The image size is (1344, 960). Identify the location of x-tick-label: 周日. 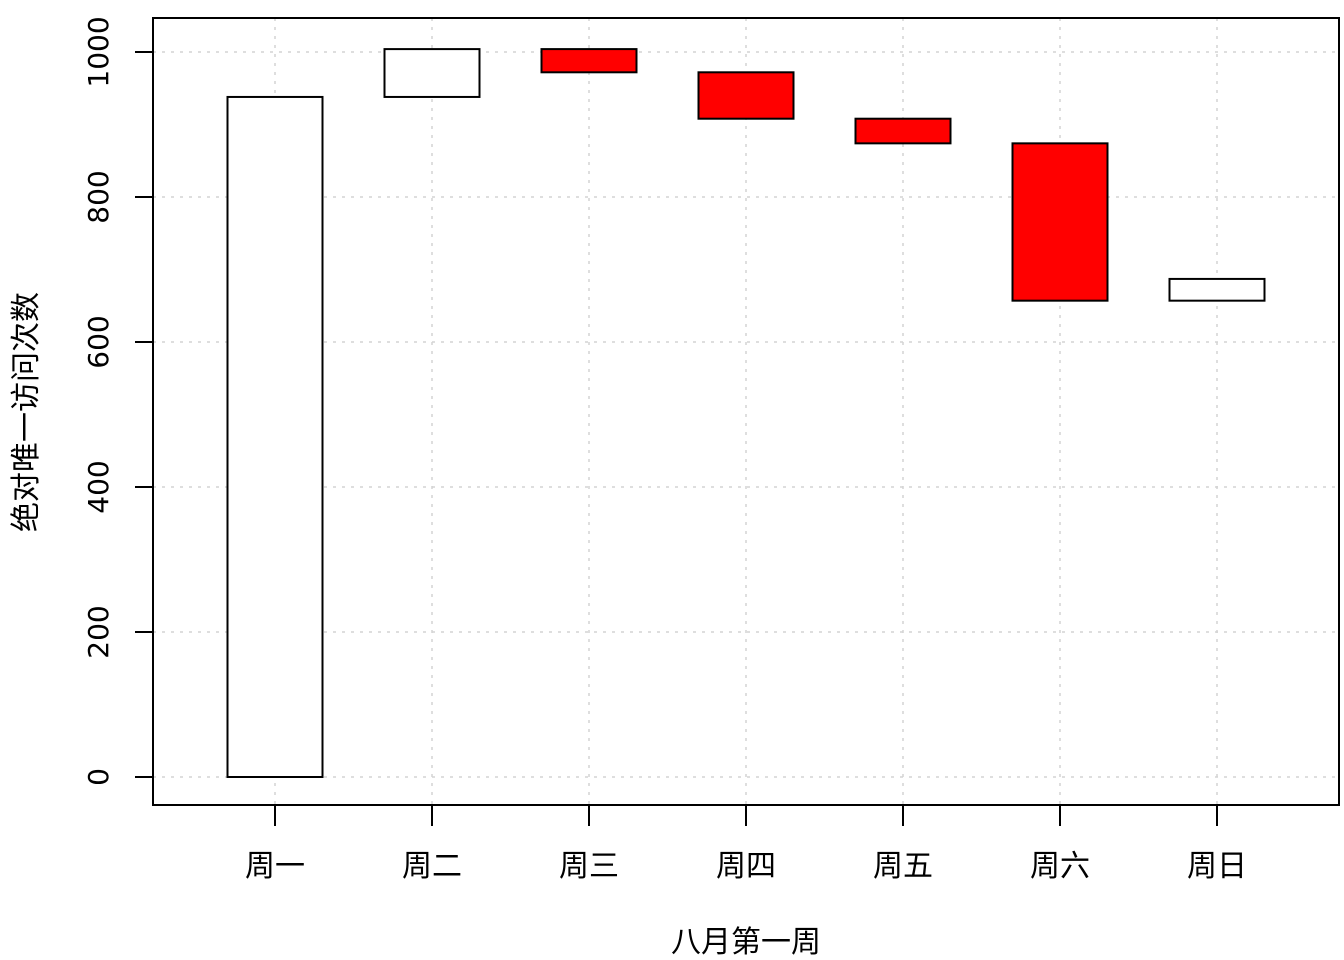
(1217, 866).